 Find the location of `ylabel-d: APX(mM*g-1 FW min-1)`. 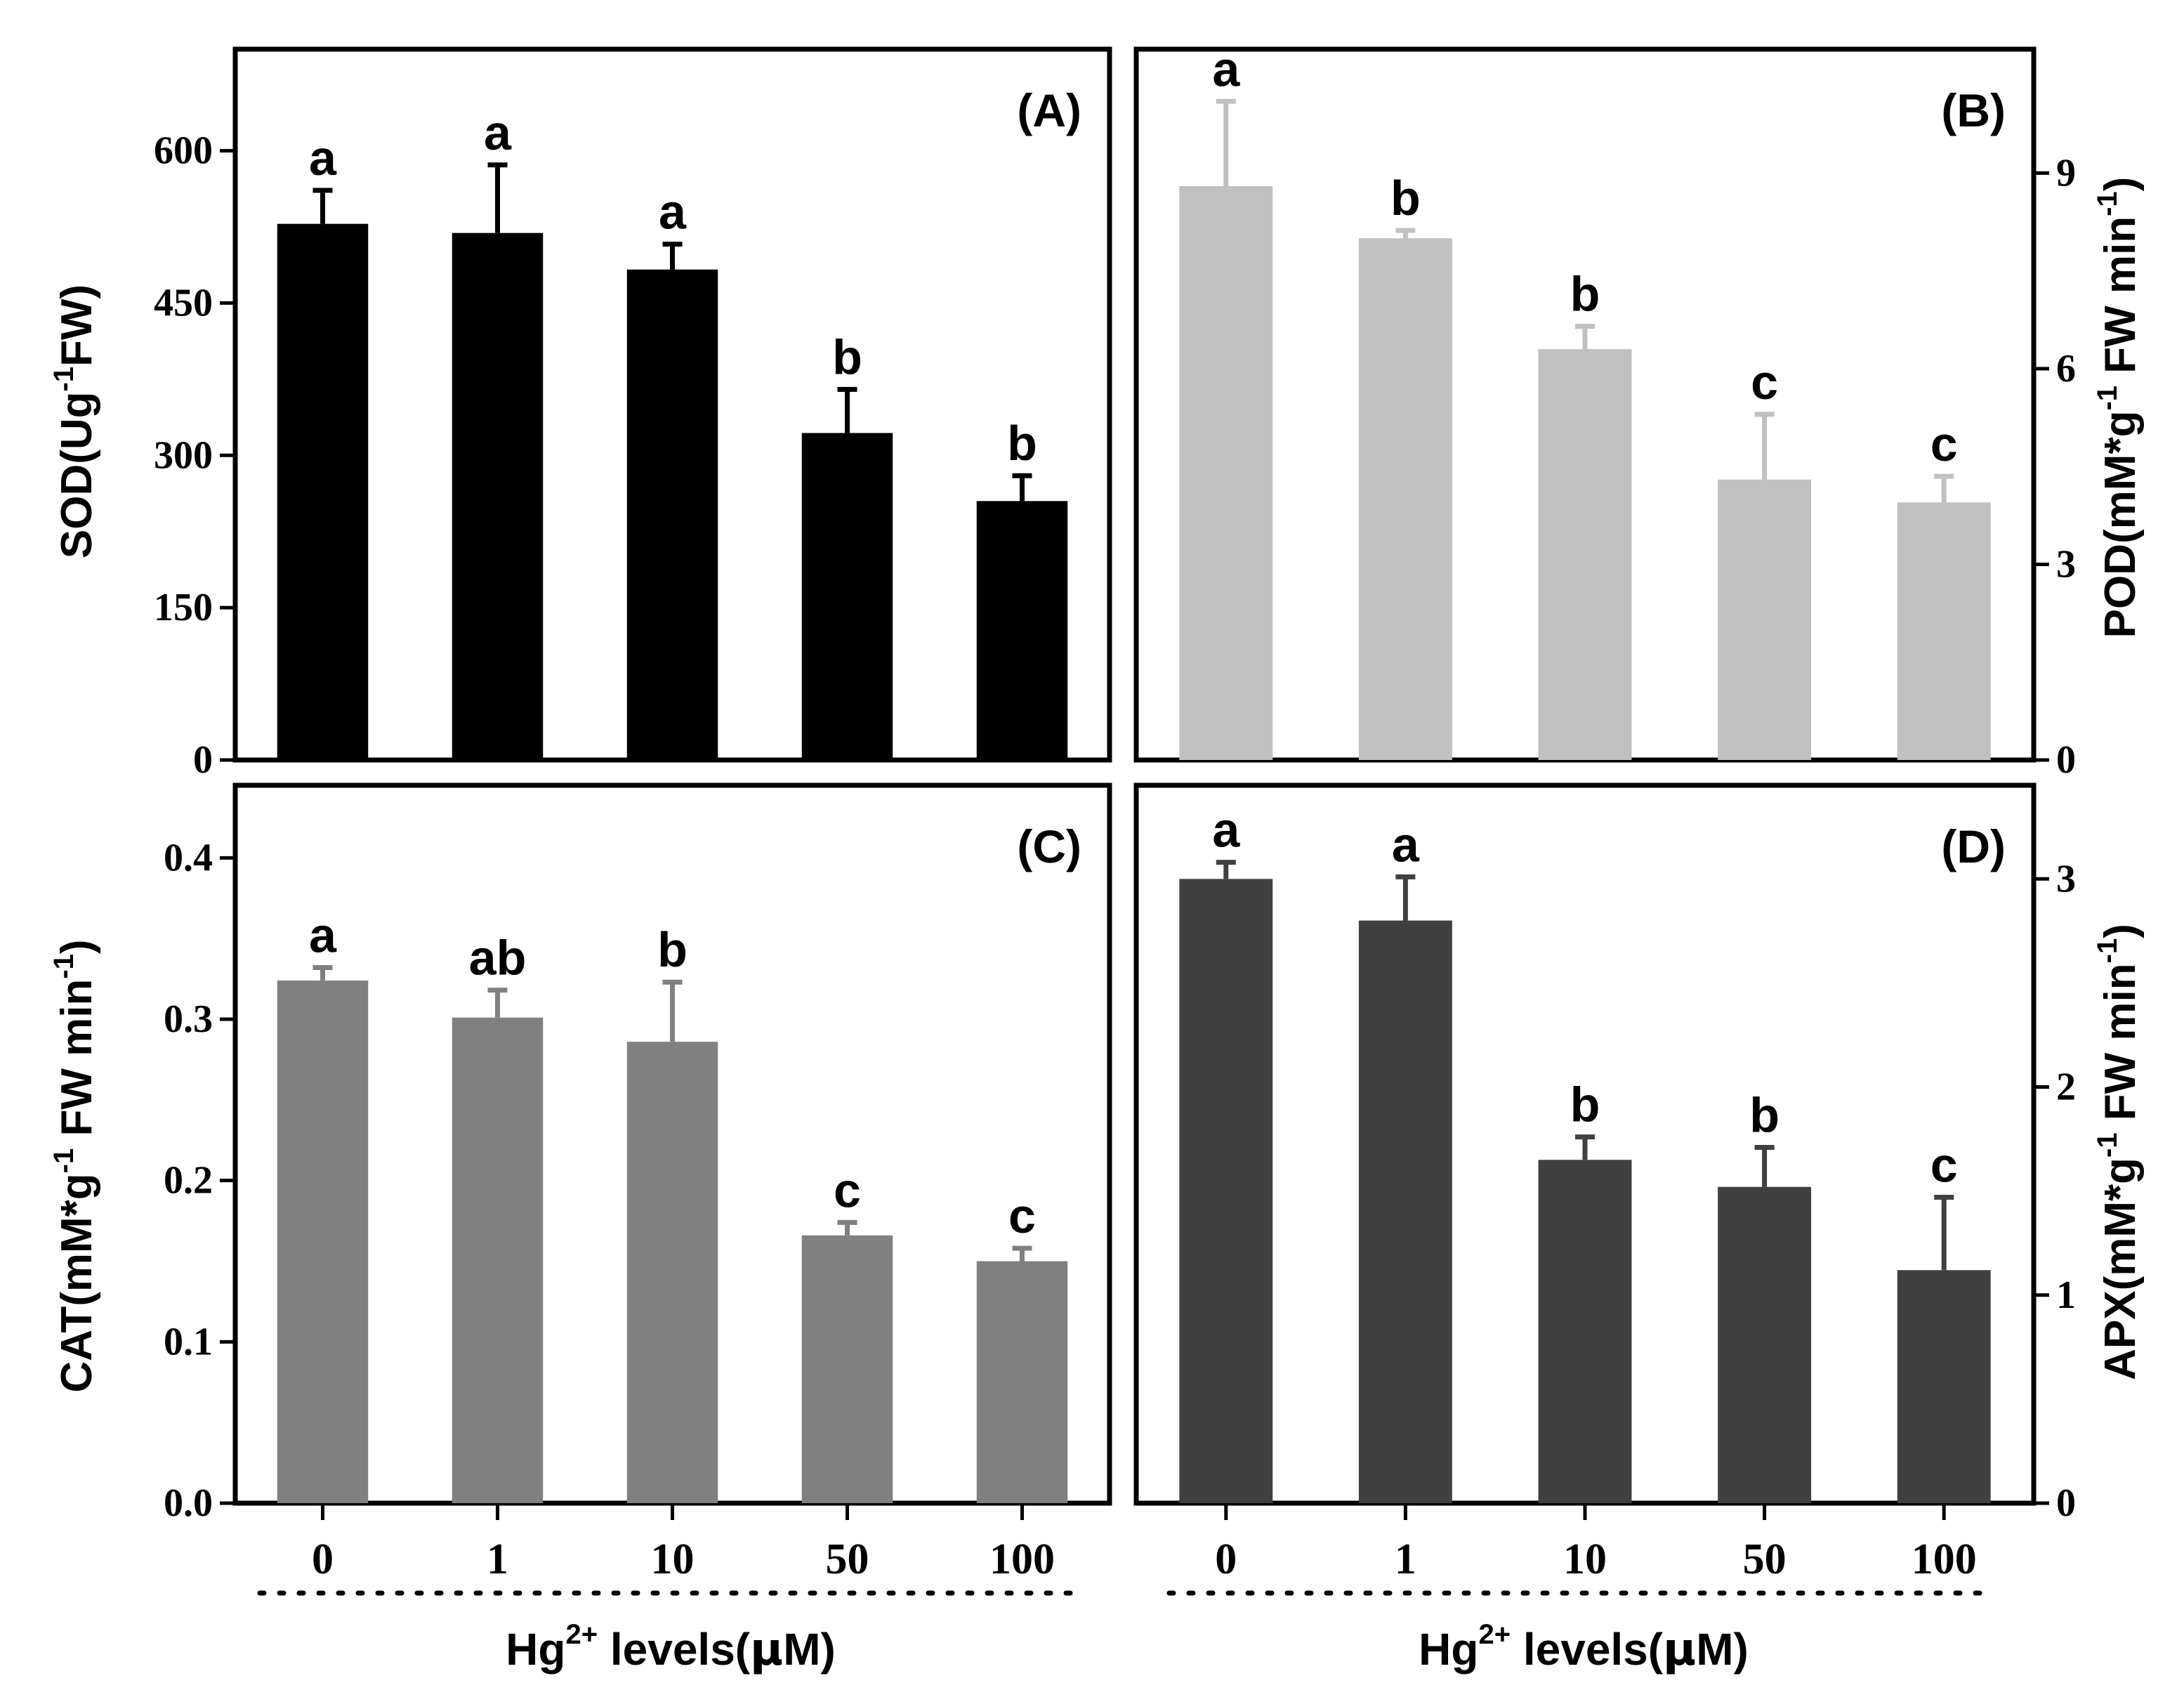

ylabel-d: APX(mM*g-1 FW min-1) is located at coordinates (2118, 1152).